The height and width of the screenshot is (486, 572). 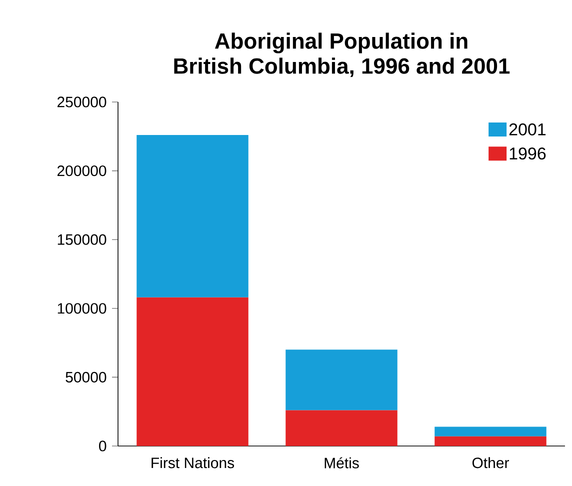 I want to click on y-tick-label: 200000, so click(x=82, y=170).